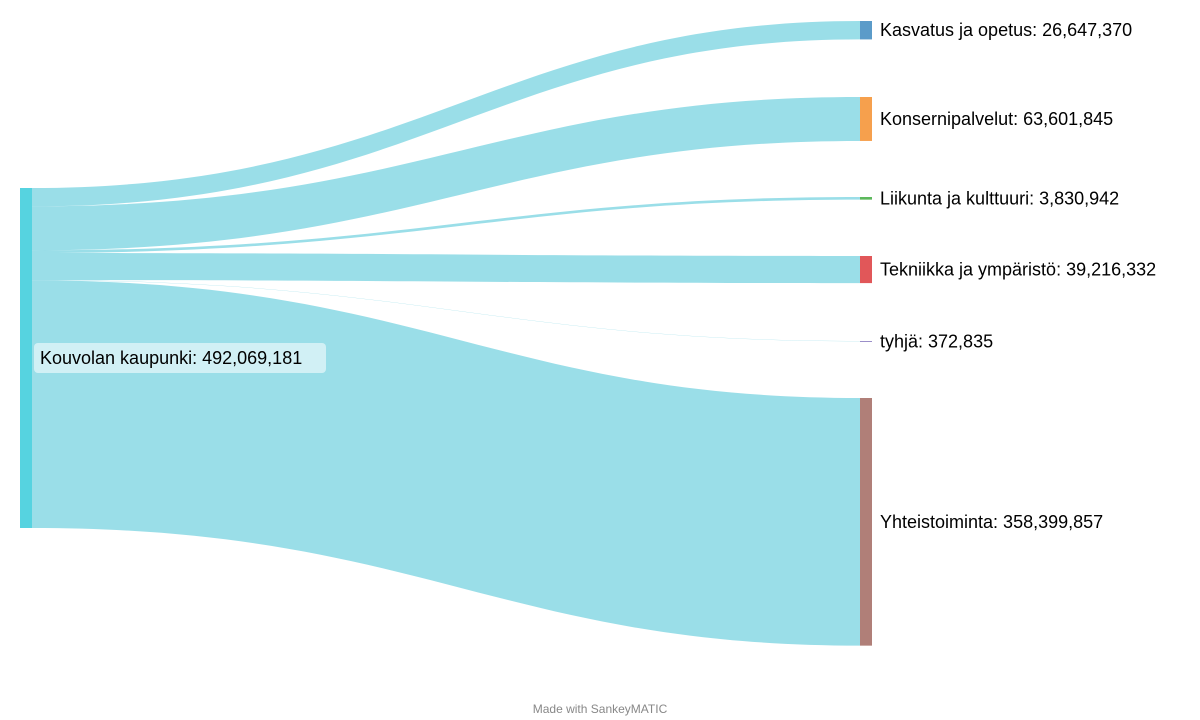 Image resolution: width=1200 pixels, height=720 pixels. I want to click on flow-konserni, so click(446, 174).